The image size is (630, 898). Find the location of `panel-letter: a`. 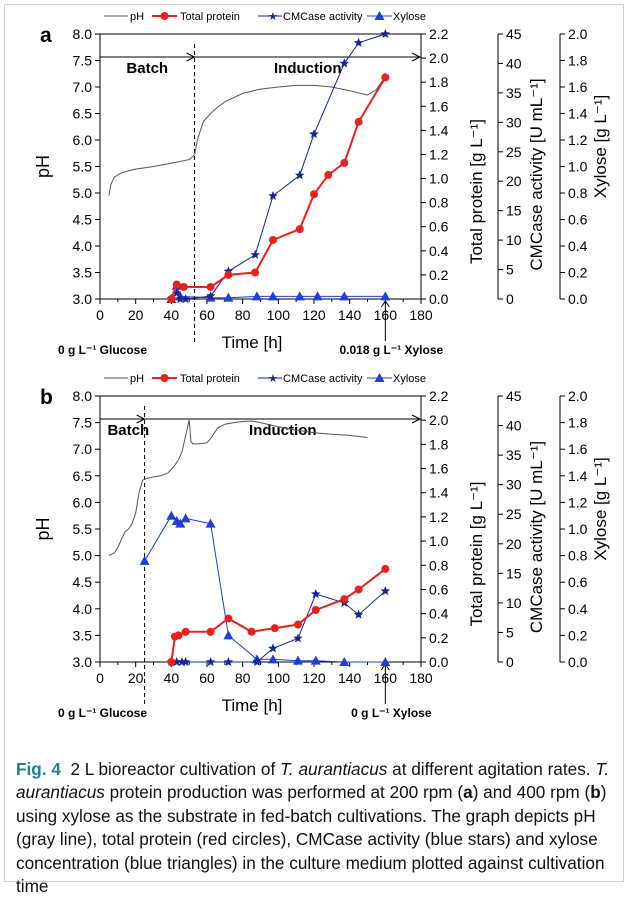

panel-letter: a is located at coordinates (46, 35).